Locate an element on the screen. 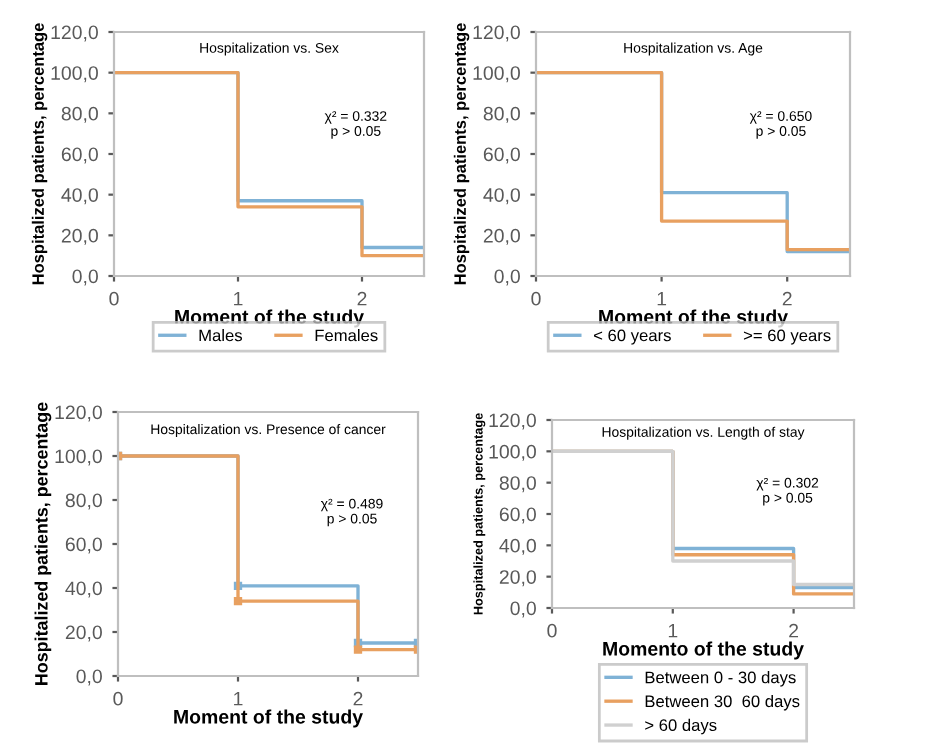 Image resolution: width=928 pixels, height=754 pixels. x-axis-title: Momento of the study is located at coordinates (703, 650).